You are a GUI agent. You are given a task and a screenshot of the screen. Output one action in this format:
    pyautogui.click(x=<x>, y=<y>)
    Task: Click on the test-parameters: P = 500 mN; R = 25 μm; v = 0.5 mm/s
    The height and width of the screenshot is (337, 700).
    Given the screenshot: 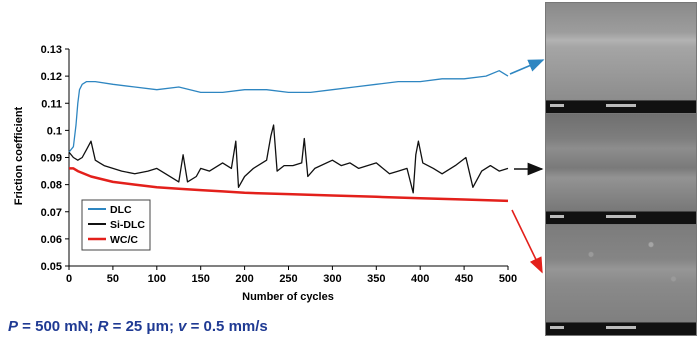 What is the action you would take?
    pyautogui.click(x=138, y=326)
    